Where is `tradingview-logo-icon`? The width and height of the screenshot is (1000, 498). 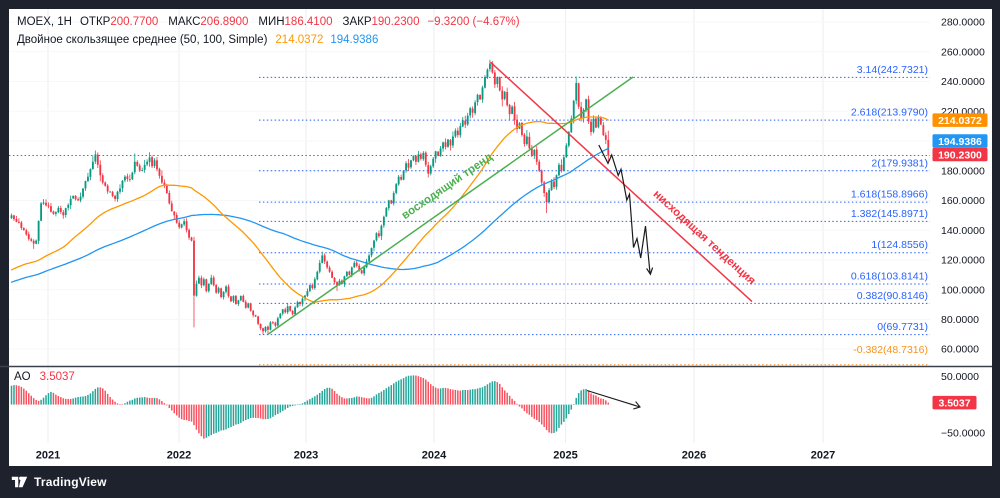 tradingview-logo-icon is located at coordinates (19, 482).